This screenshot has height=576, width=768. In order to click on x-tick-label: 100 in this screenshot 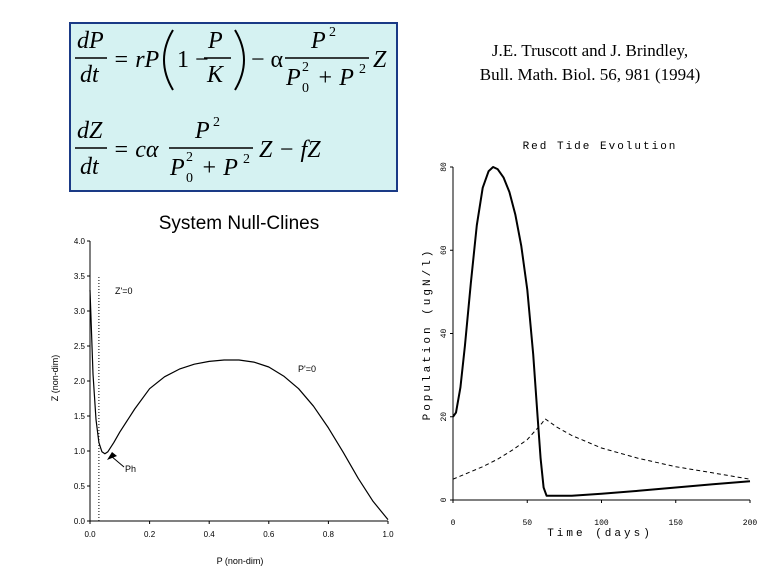, I will do `click(601, 523)`.